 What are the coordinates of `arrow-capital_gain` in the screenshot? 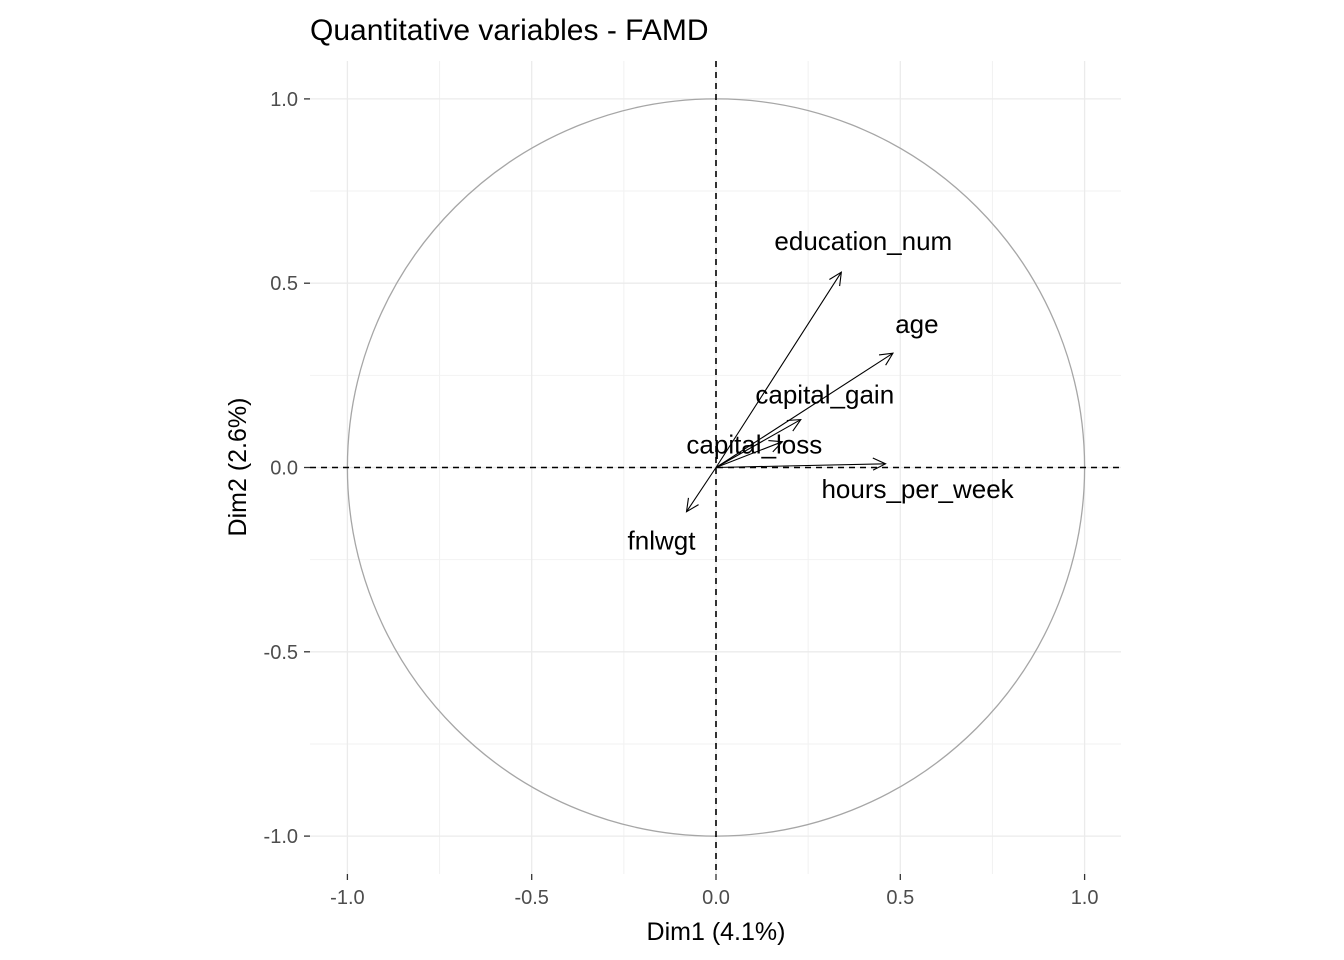 It's located at (758, 443).